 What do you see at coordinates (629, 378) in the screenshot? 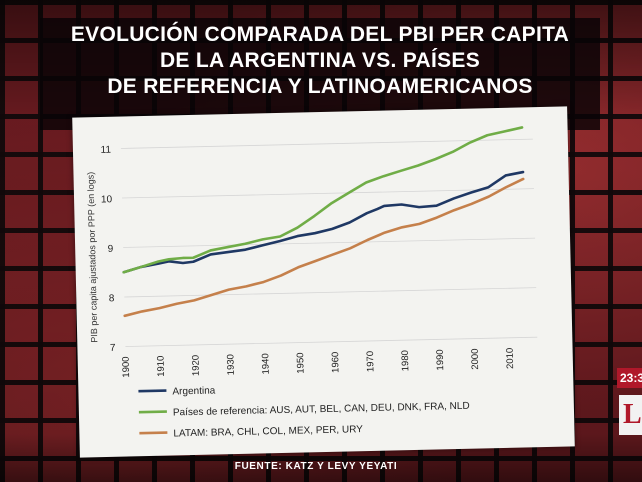
I see `broadcast-clock: 23:3` at bounding box center [629, 378].